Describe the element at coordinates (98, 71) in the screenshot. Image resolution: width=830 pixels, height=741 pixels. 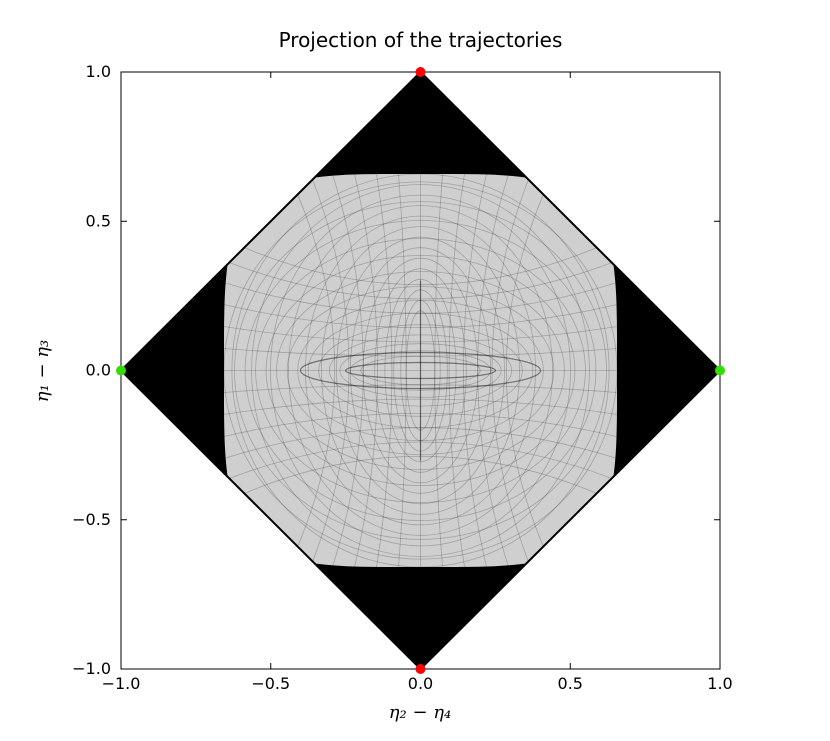
I see `y-tick-label: 1.0` at that location.